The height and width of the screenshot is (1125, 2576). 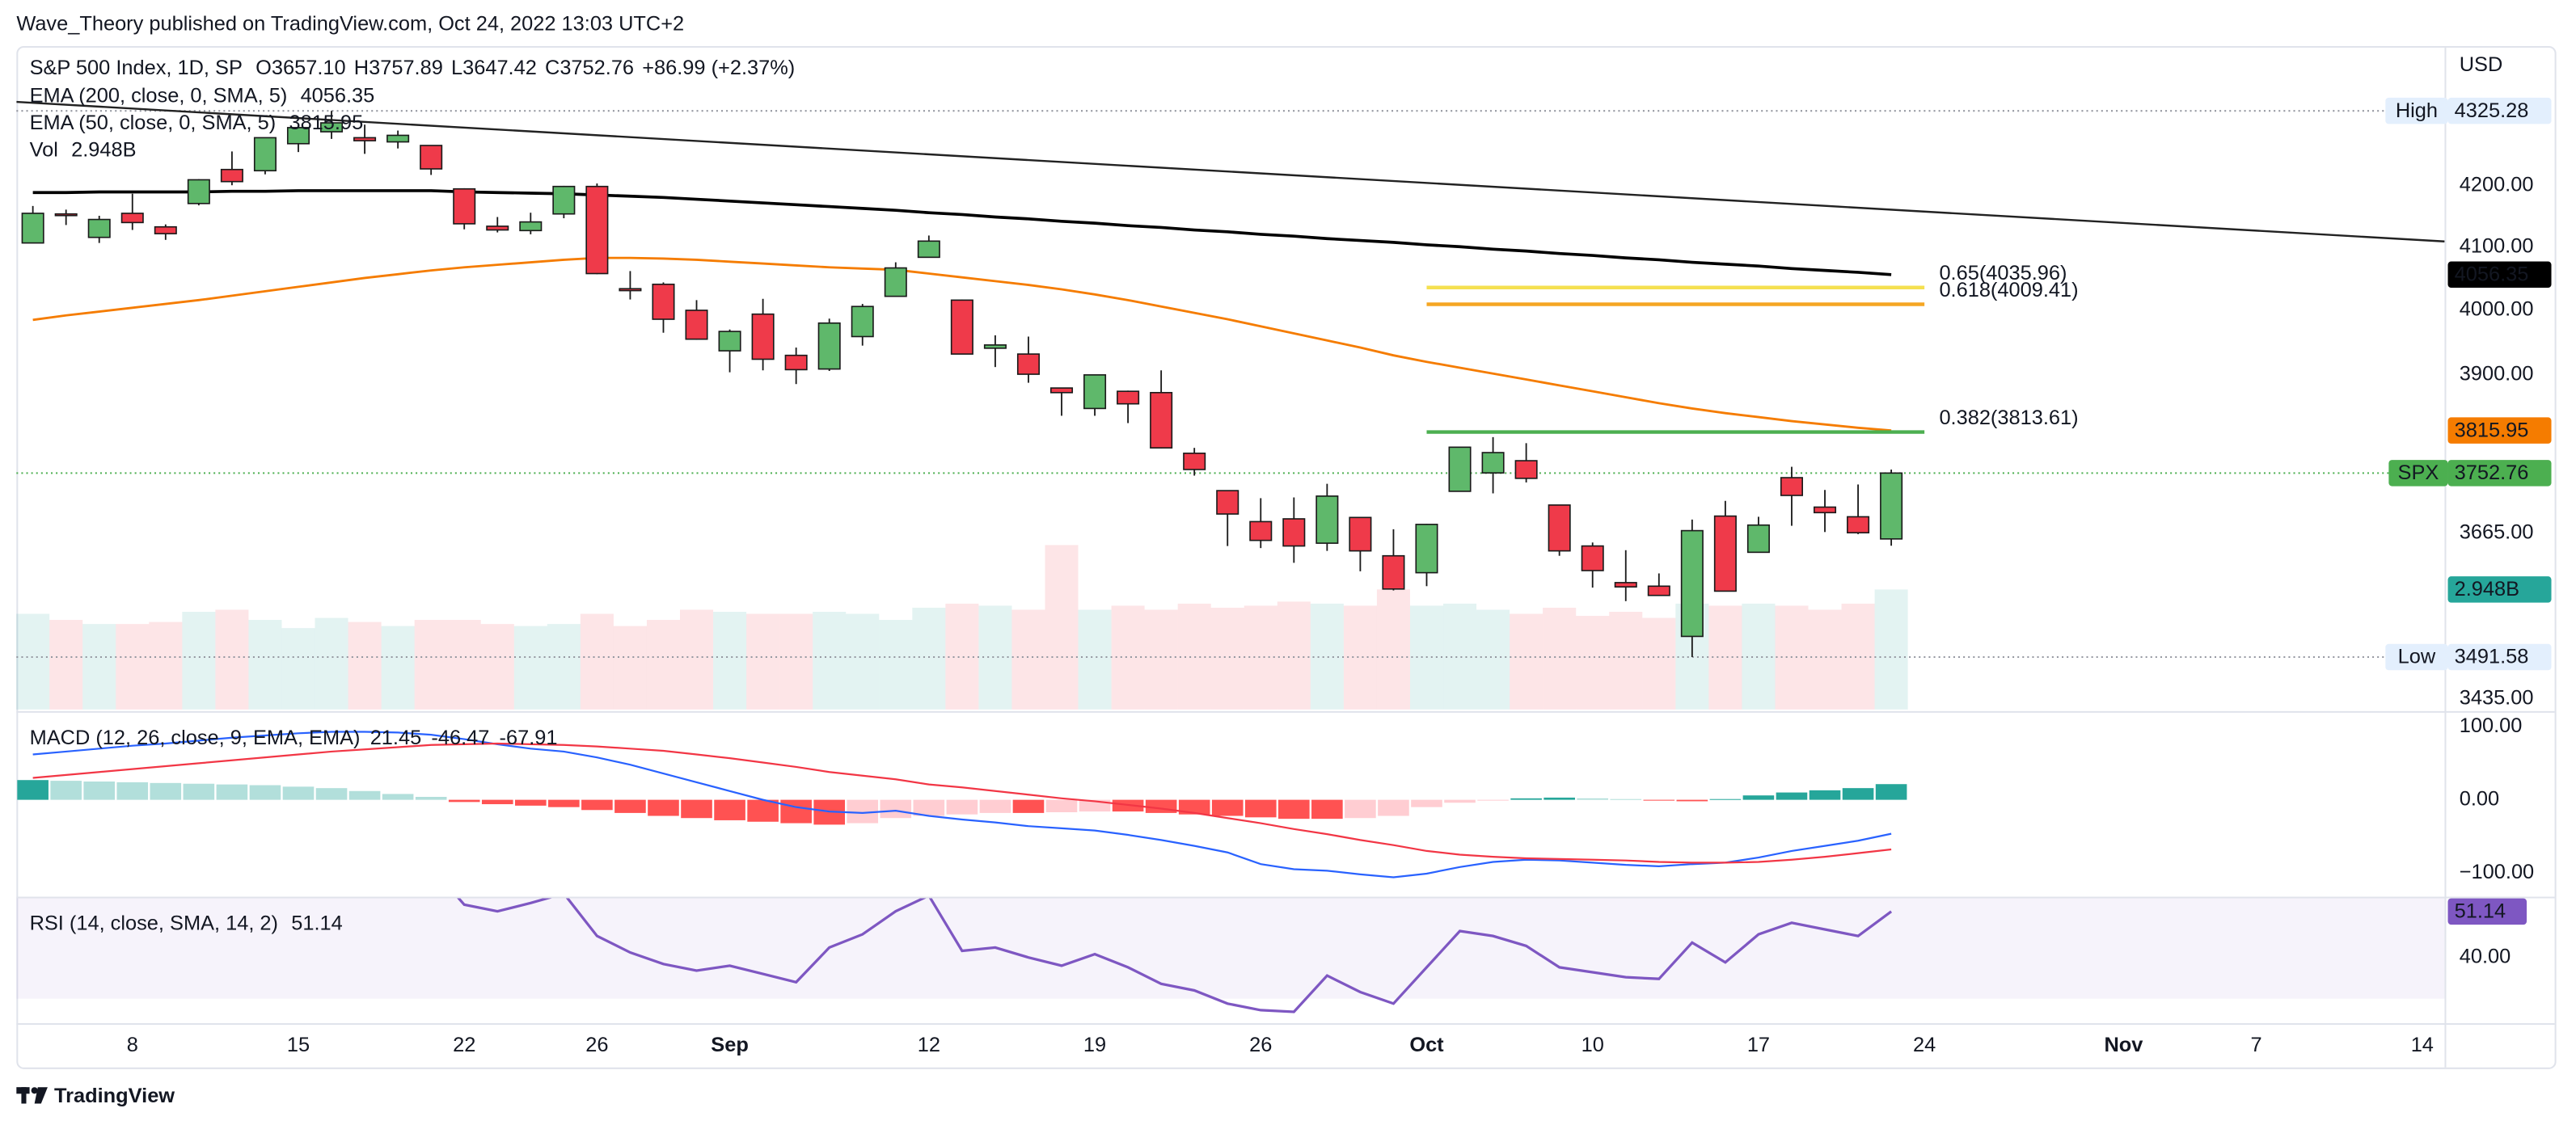 I want to click on time-tick-label: 14, so click(x=2422, y=1045).